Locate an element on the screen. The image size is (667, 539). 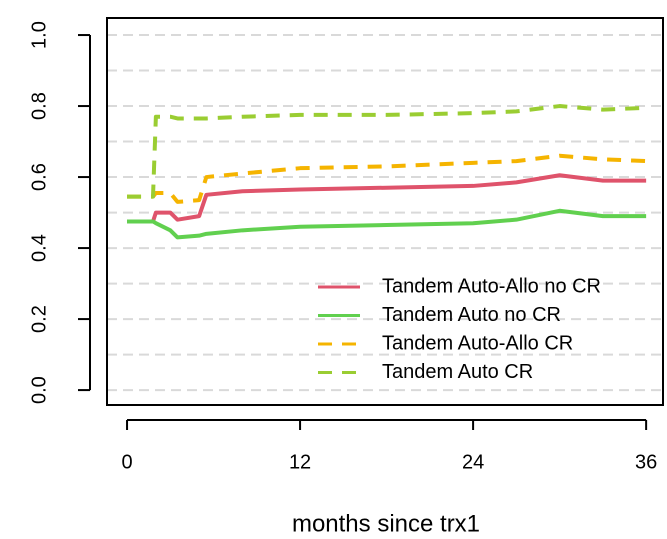
legend-label: Tandem Auto-Allo no CR is located at coordinates (491, 286).